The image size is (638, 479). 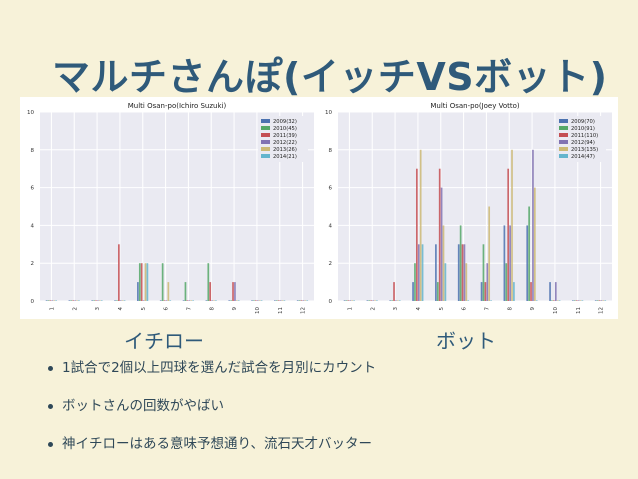 I want to click on legend-label: 2010(45), so click(x=285, y=129).